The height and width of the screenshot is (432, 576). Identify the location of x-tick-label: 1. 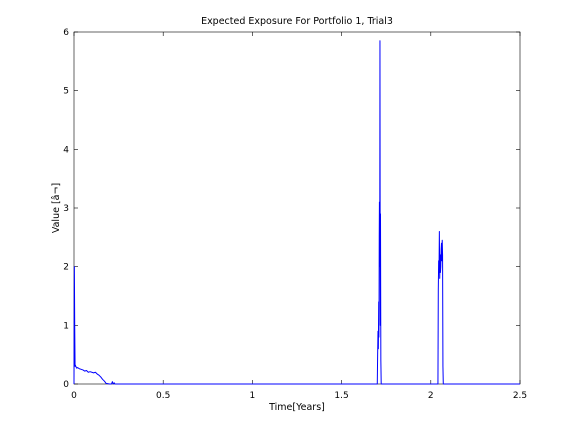
(253, 396).